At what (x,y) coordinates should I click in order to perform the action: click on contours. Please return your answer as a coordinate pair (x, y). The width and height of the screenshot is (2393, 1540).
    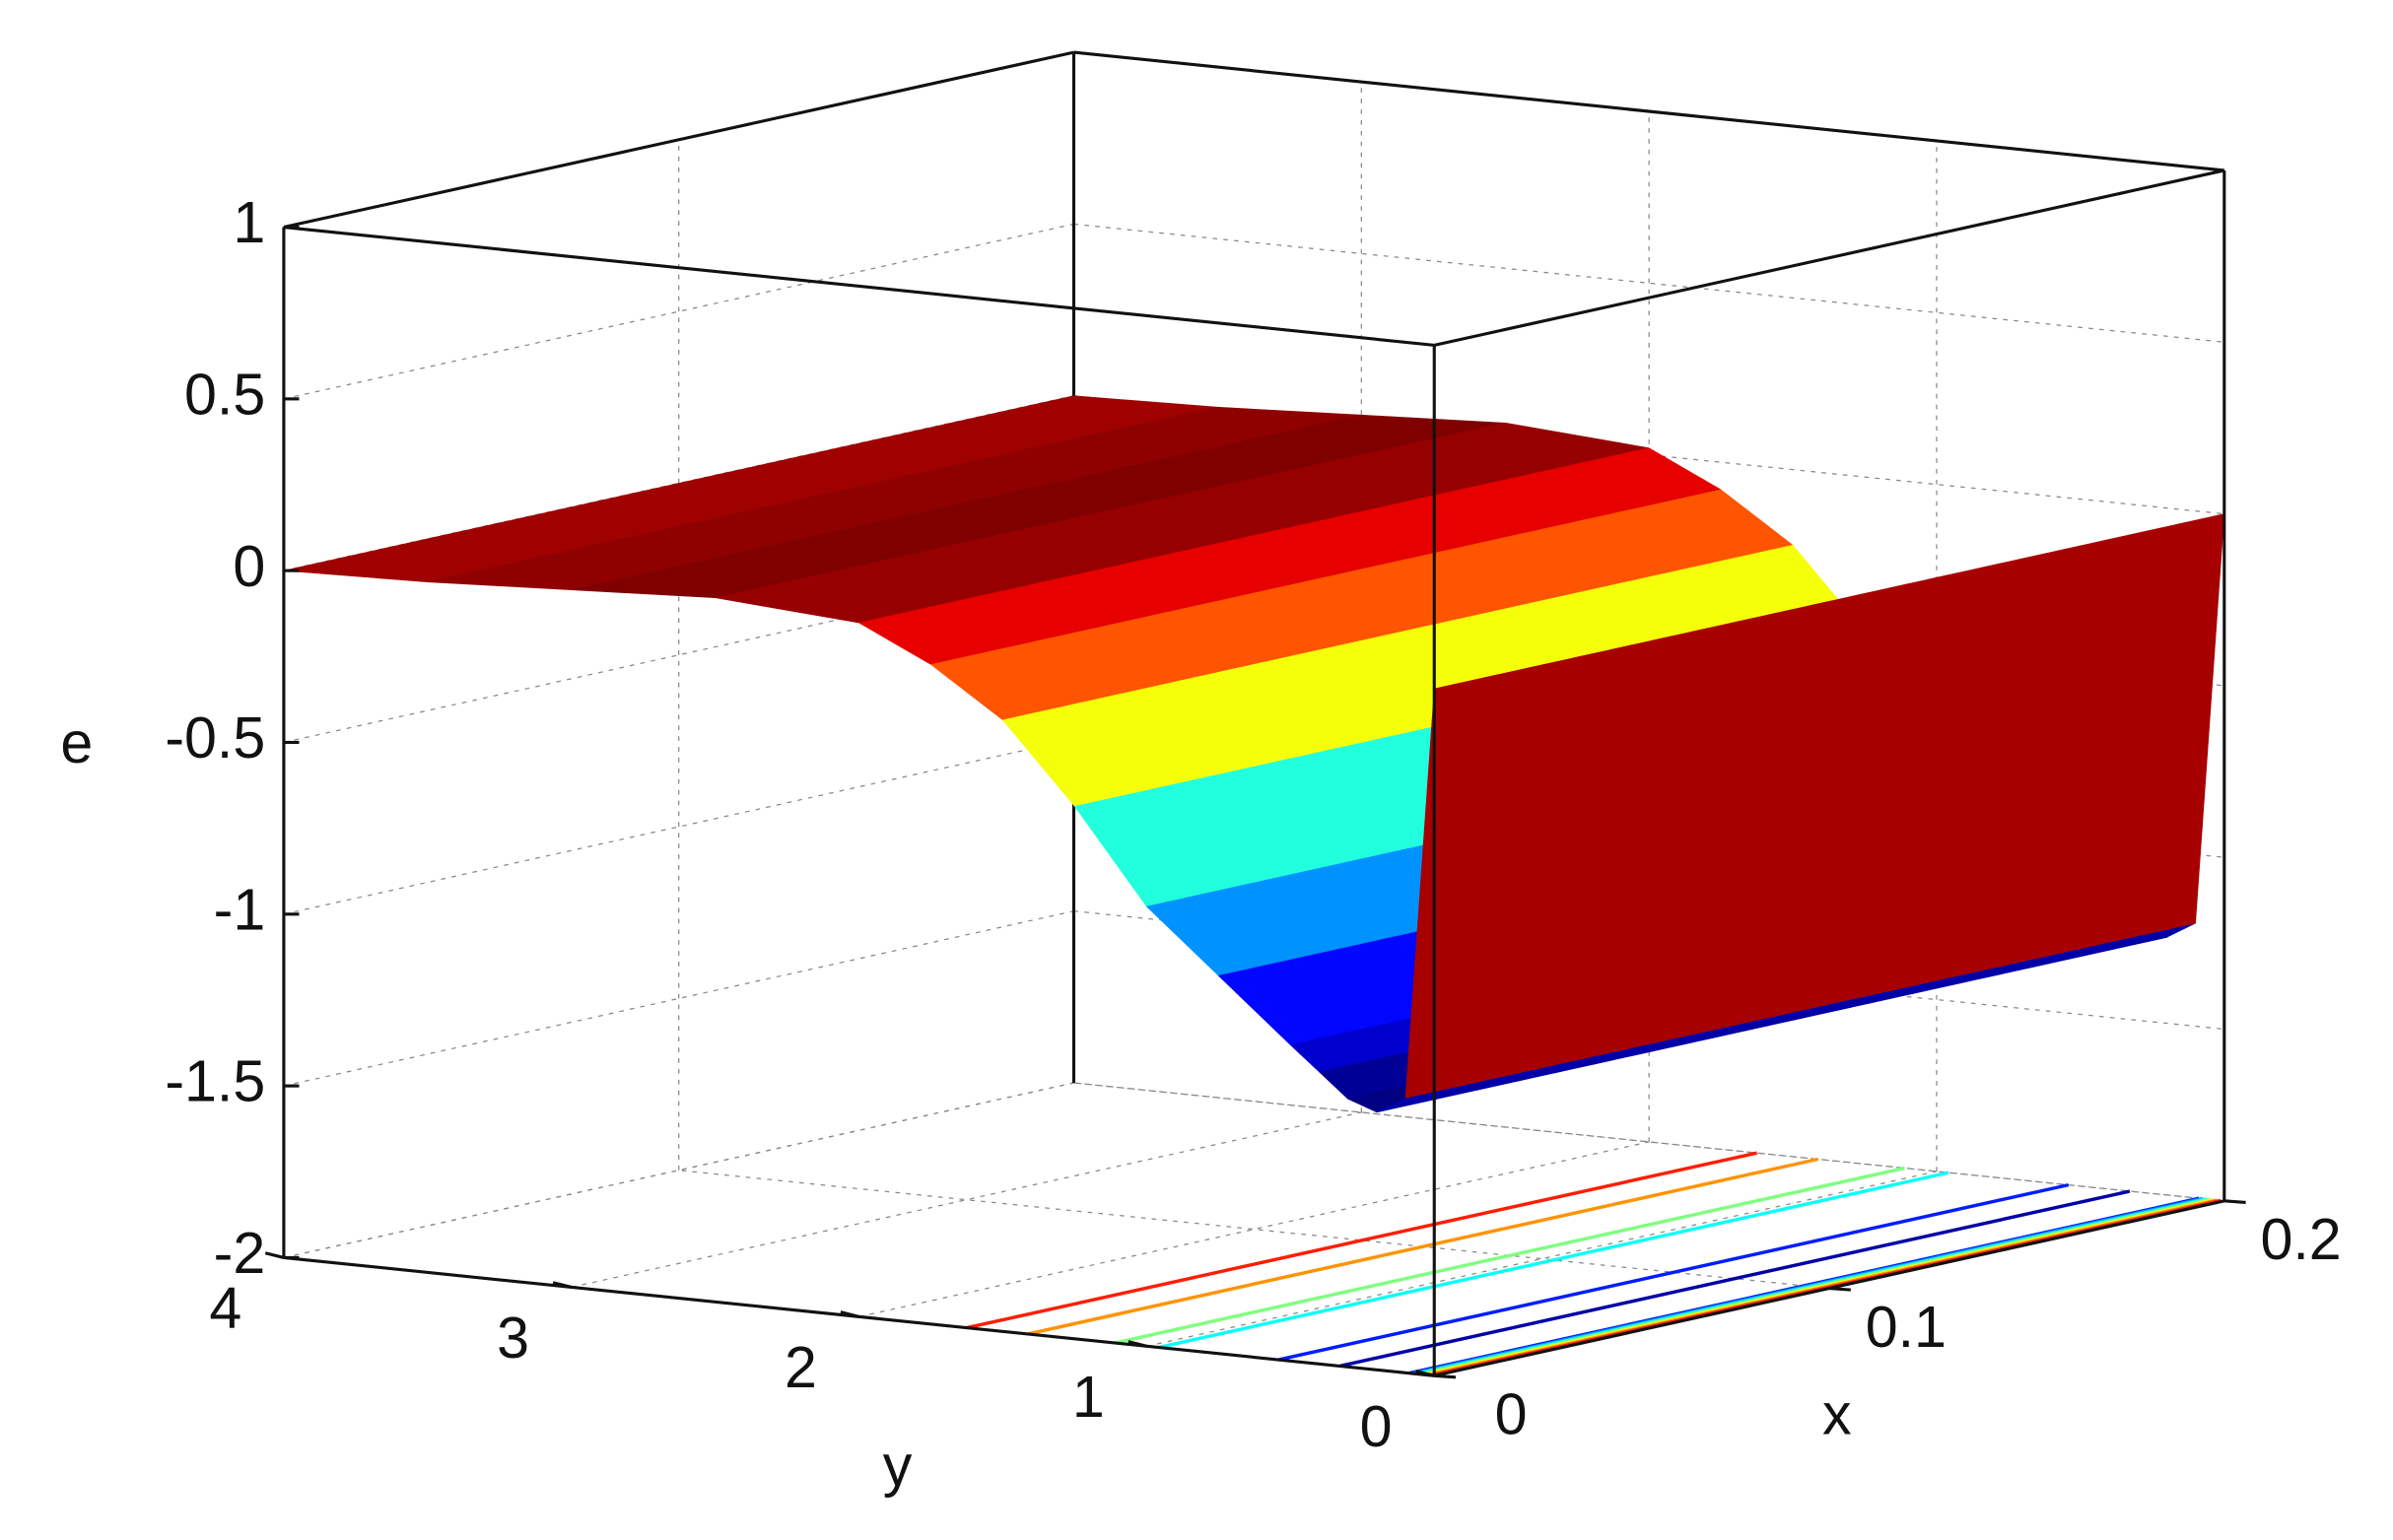
    Looking at the image, I should click on (1594, 1264).